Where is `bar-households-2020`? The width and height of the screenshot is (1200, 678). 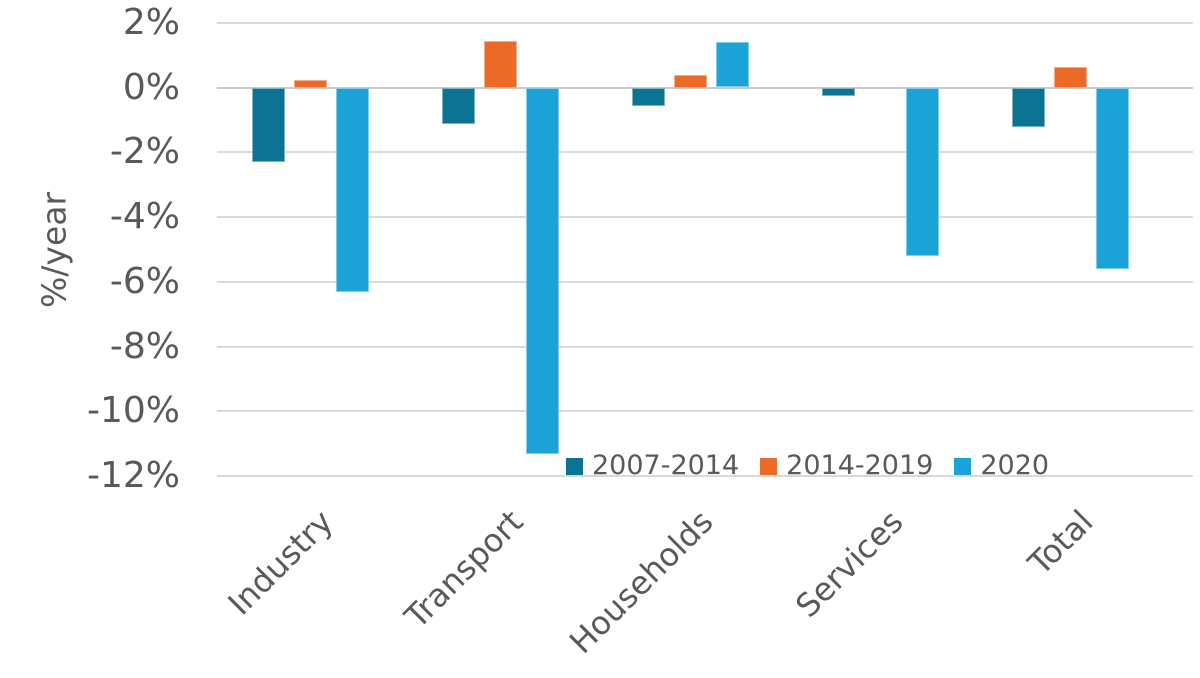
bar-households-2020 is located at coordinates (732, 64).